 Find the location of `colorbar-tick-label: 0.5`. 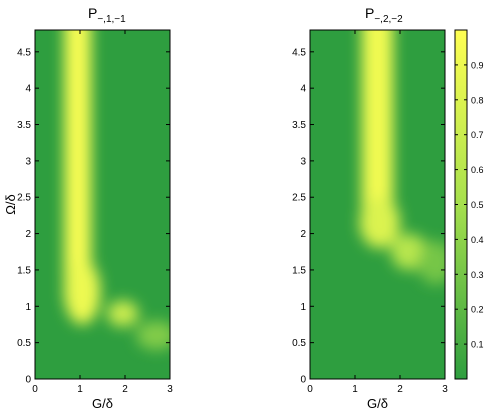

colorbar-tick-label: 0.5 is located at coordinates (477, 205).